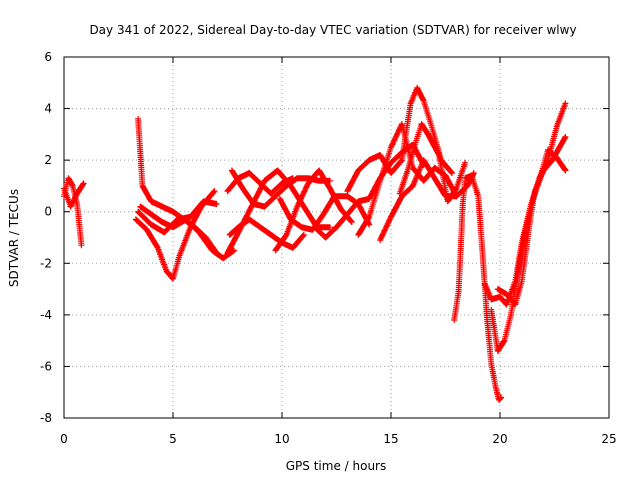  I want to click on x-tick-label: 15, so click(390, 439).